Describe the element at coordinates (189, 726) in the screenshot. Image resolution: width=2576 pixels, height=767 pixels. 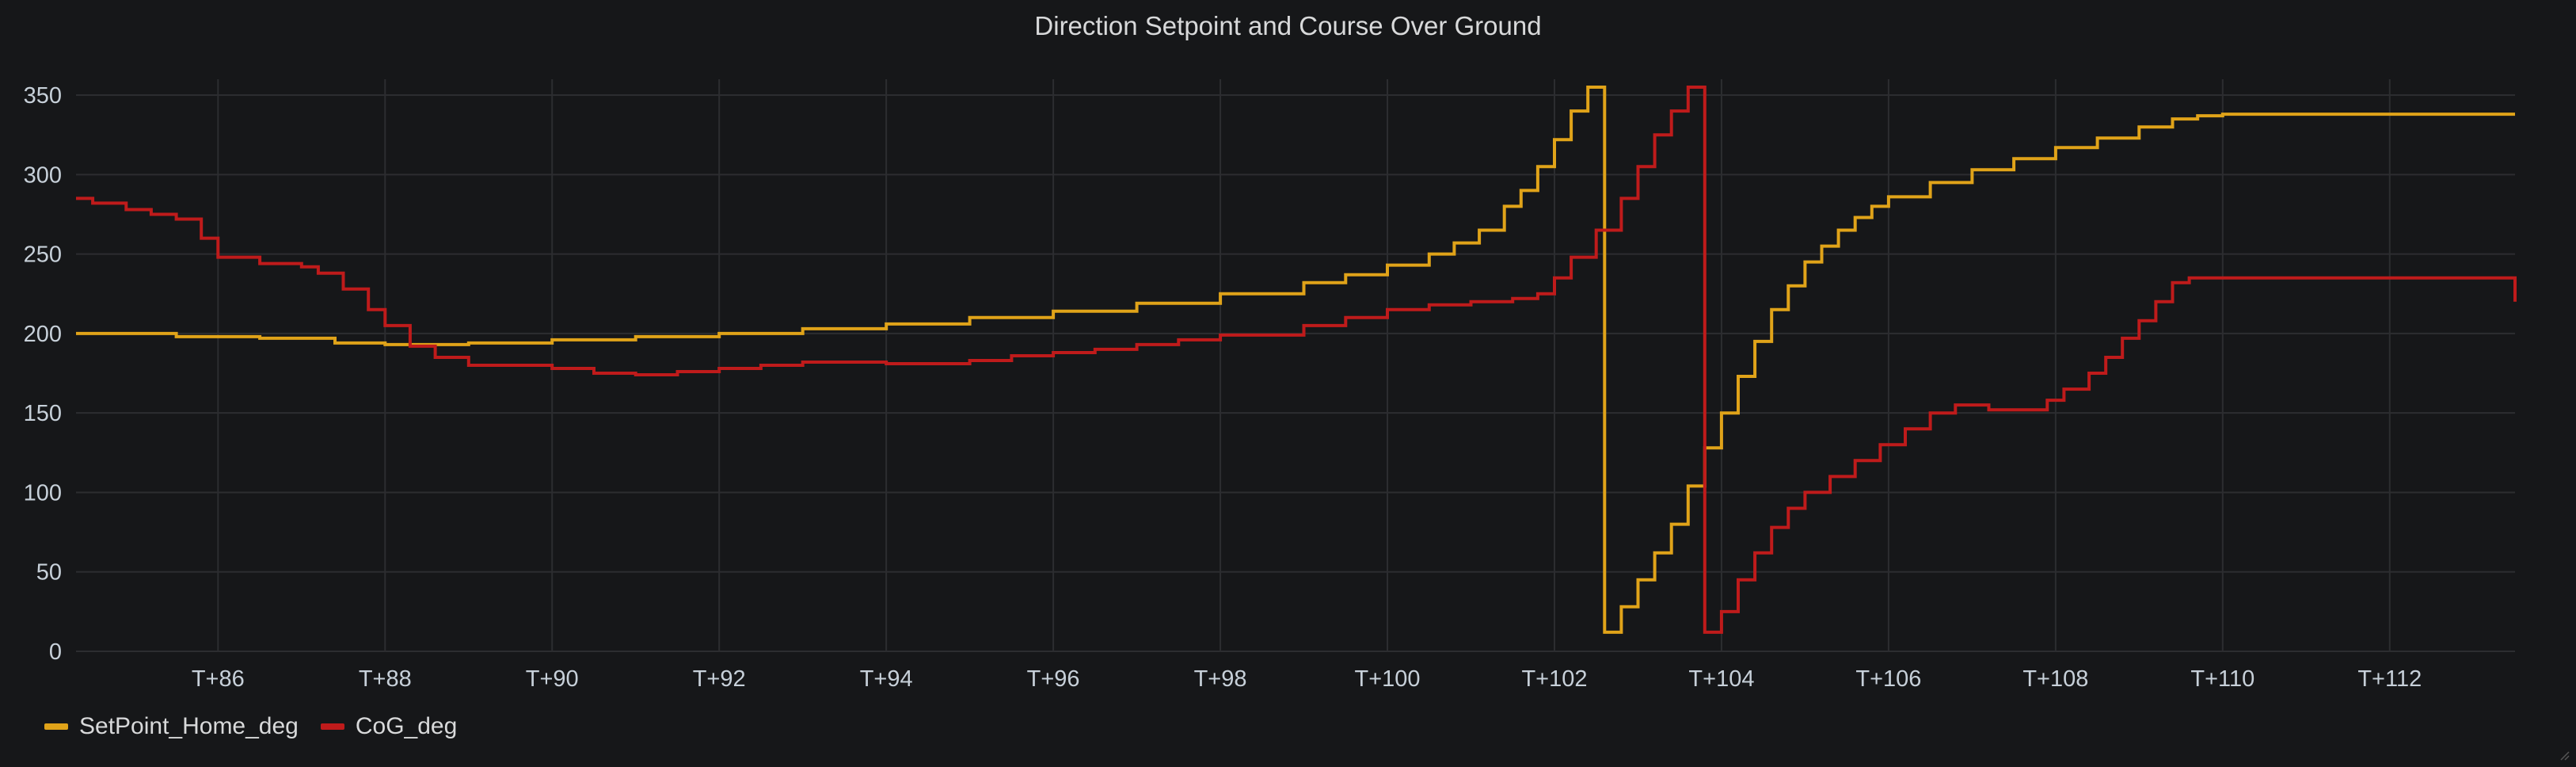
I see `legend-label: SetPoint_Home_deg` at that location.